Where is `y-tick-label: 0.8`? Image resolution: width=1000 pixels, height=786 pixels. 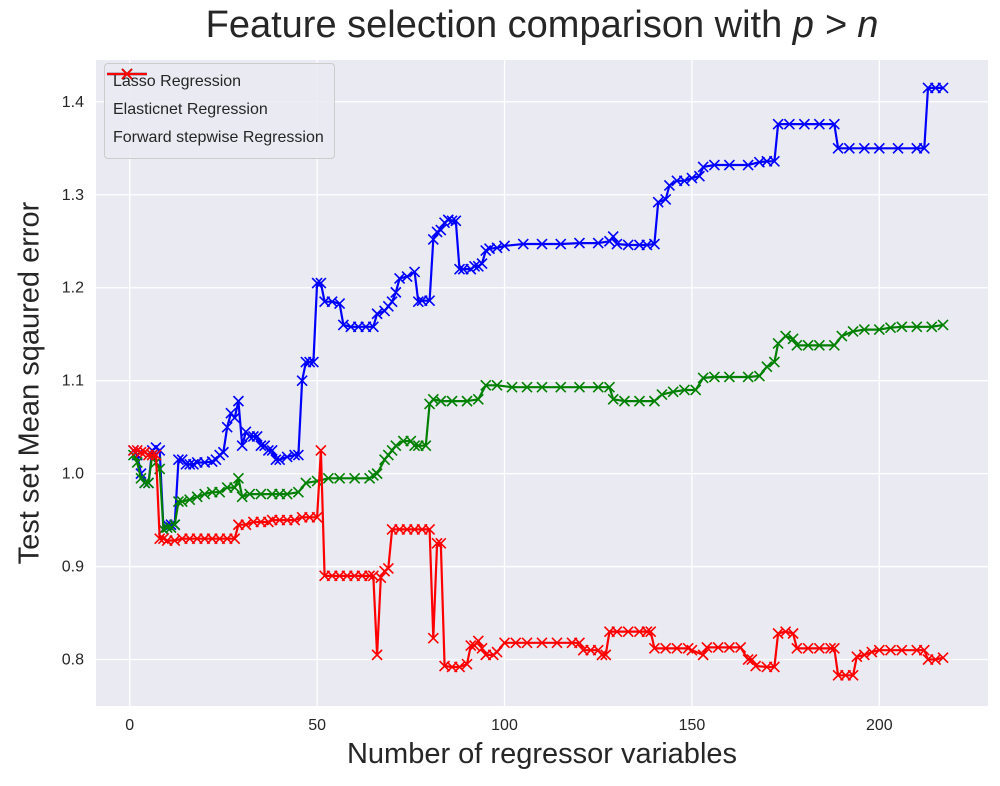
y-tick-label: 0.8 is located at coordinates (73, 660).